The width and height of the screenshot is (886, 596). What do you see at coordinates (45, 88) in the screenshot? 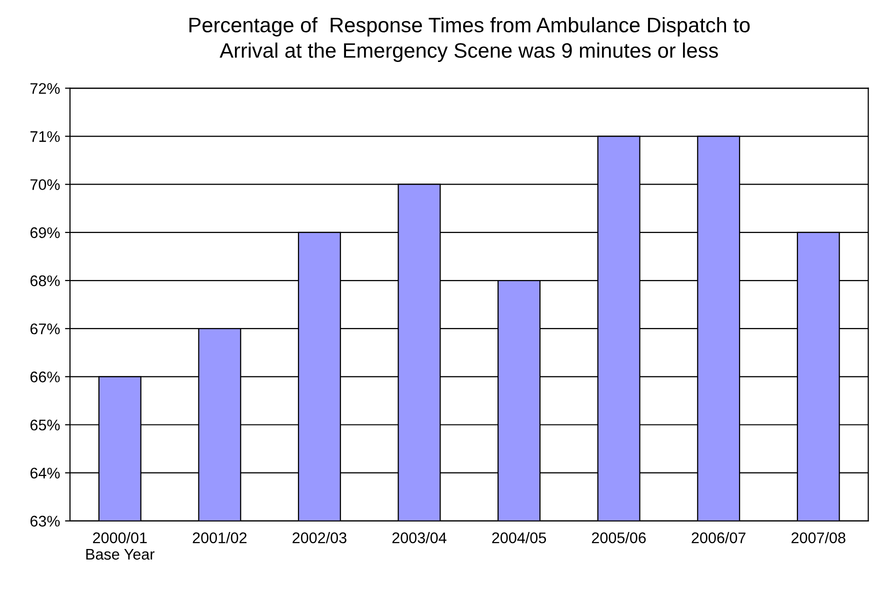
I see `y-tick-label: 72%` at bounding box center [45, 88].